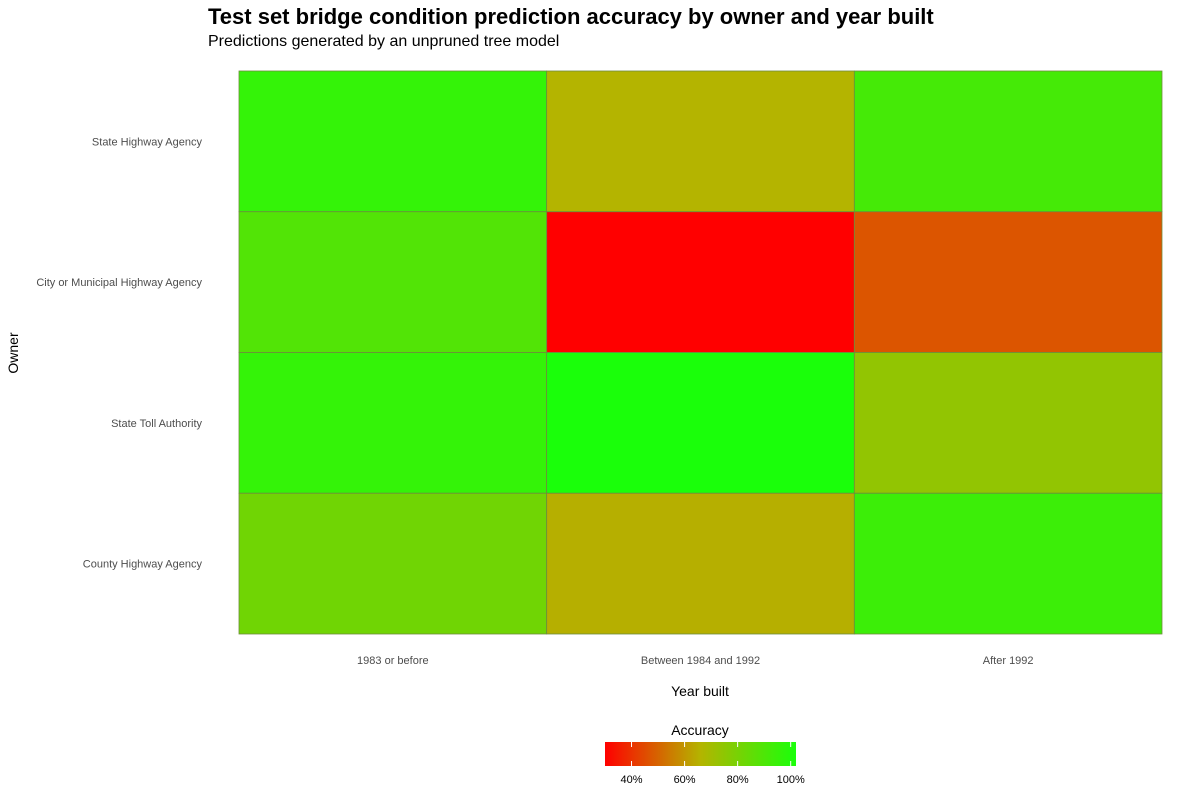 Image resolution: width=1200 pixels, height=800 pixels. Describe the element at coordinates (700, 691) in the screenshot. I see `x-axis-label: Year built` at that location.